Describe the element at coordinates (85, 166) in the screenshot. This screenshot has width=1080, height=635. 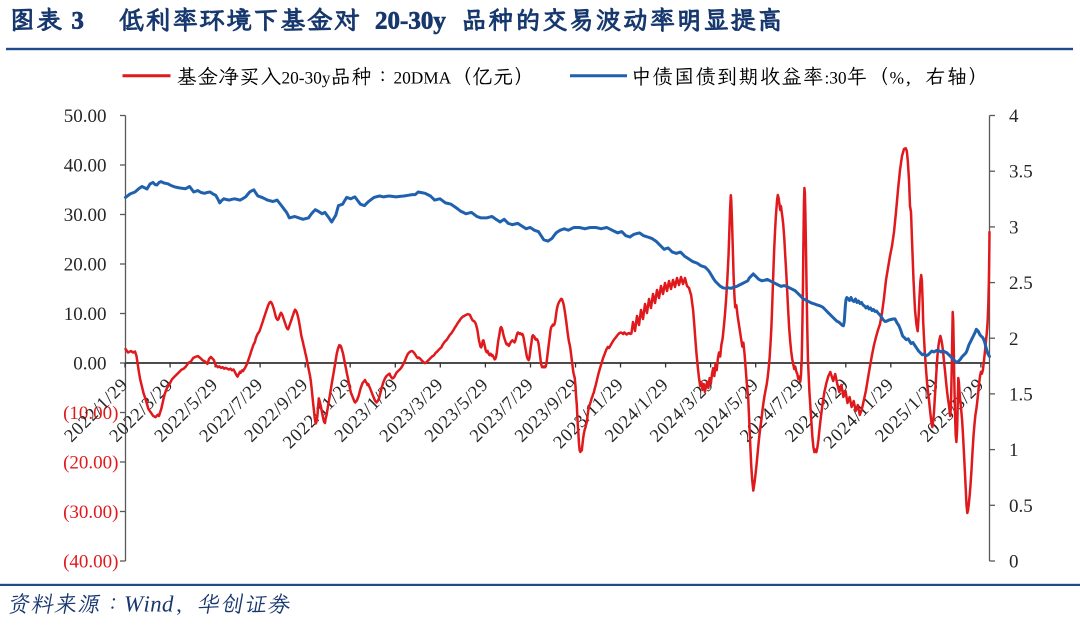
I see `svg-text: 40.00` at that location.